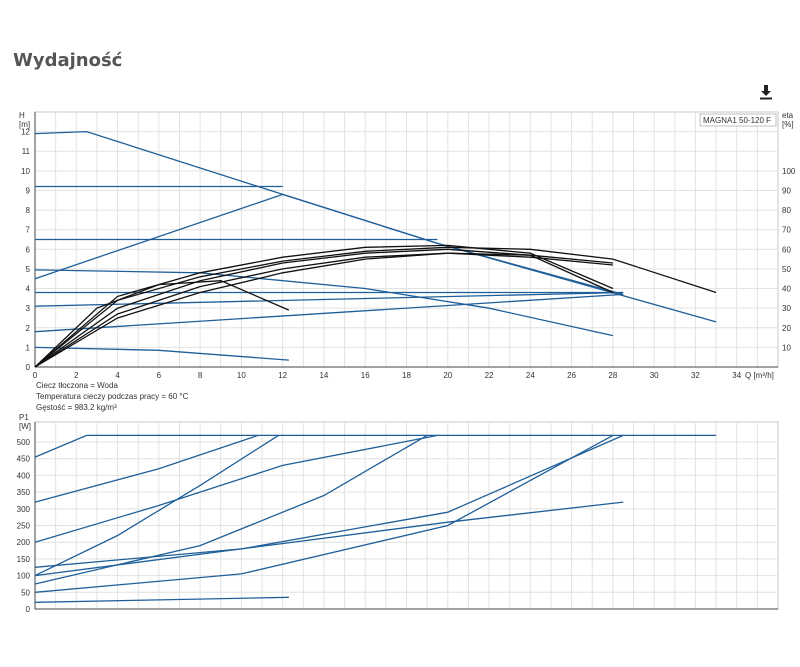  Describe the element at coordinates (24, 492) in the screenshot. I see `y-tick-label: 350` at that location.